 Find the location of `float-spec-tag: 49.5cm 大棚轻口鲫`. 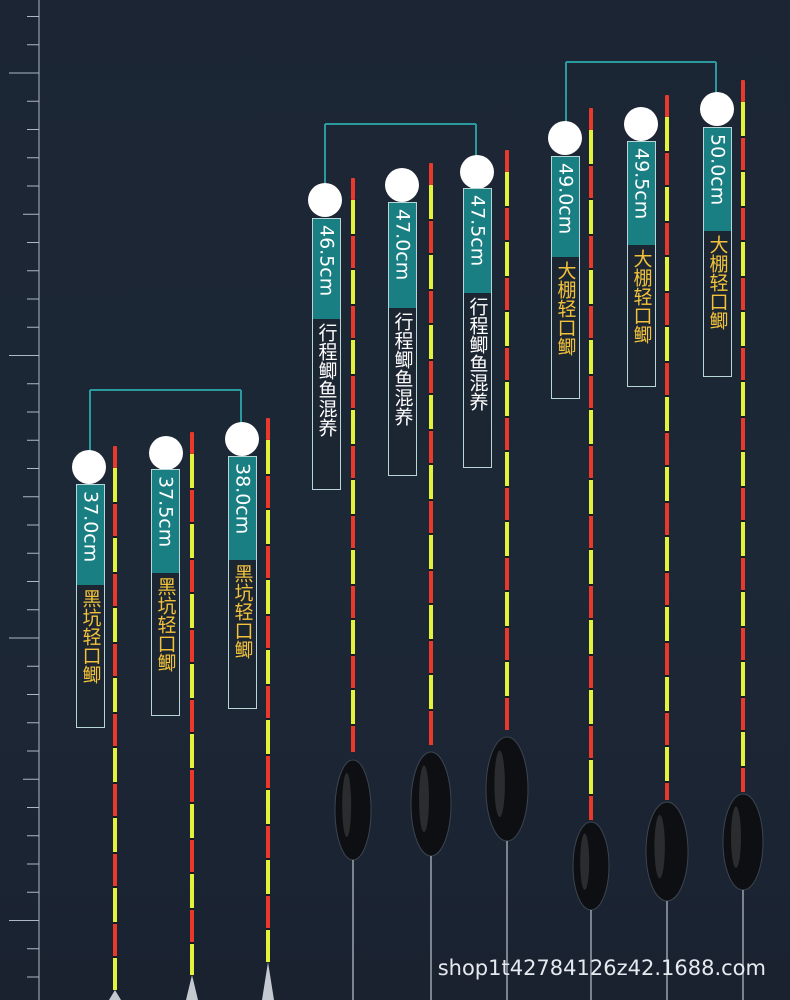

float-spec-tag: 49.5cm 大棚轻口鲫 is located at coordinates (641, 264).